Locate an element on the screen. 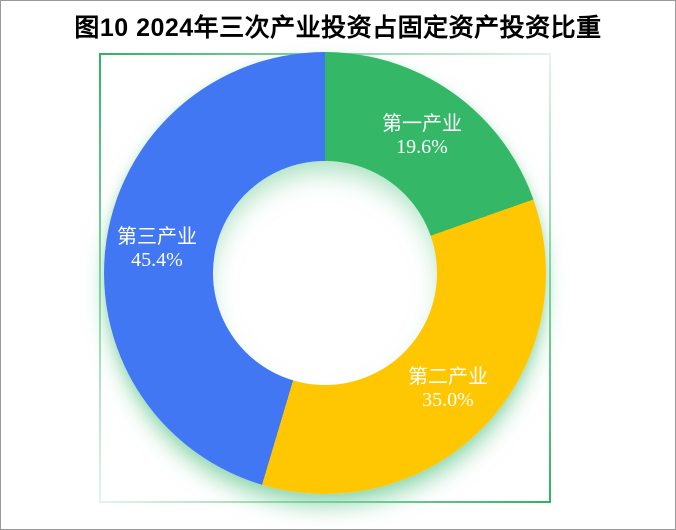  chart-title: 图10 2024年三次产业投资占固定资产投资比重 is located at coordinates (338, 28).